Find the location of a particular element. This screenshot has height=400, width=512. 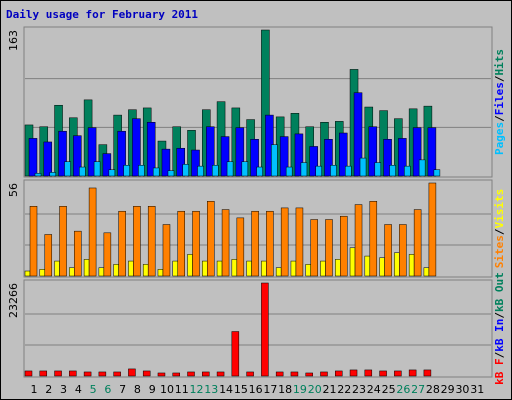

x-tick-label: 18 is located at coordinates (285, 389).